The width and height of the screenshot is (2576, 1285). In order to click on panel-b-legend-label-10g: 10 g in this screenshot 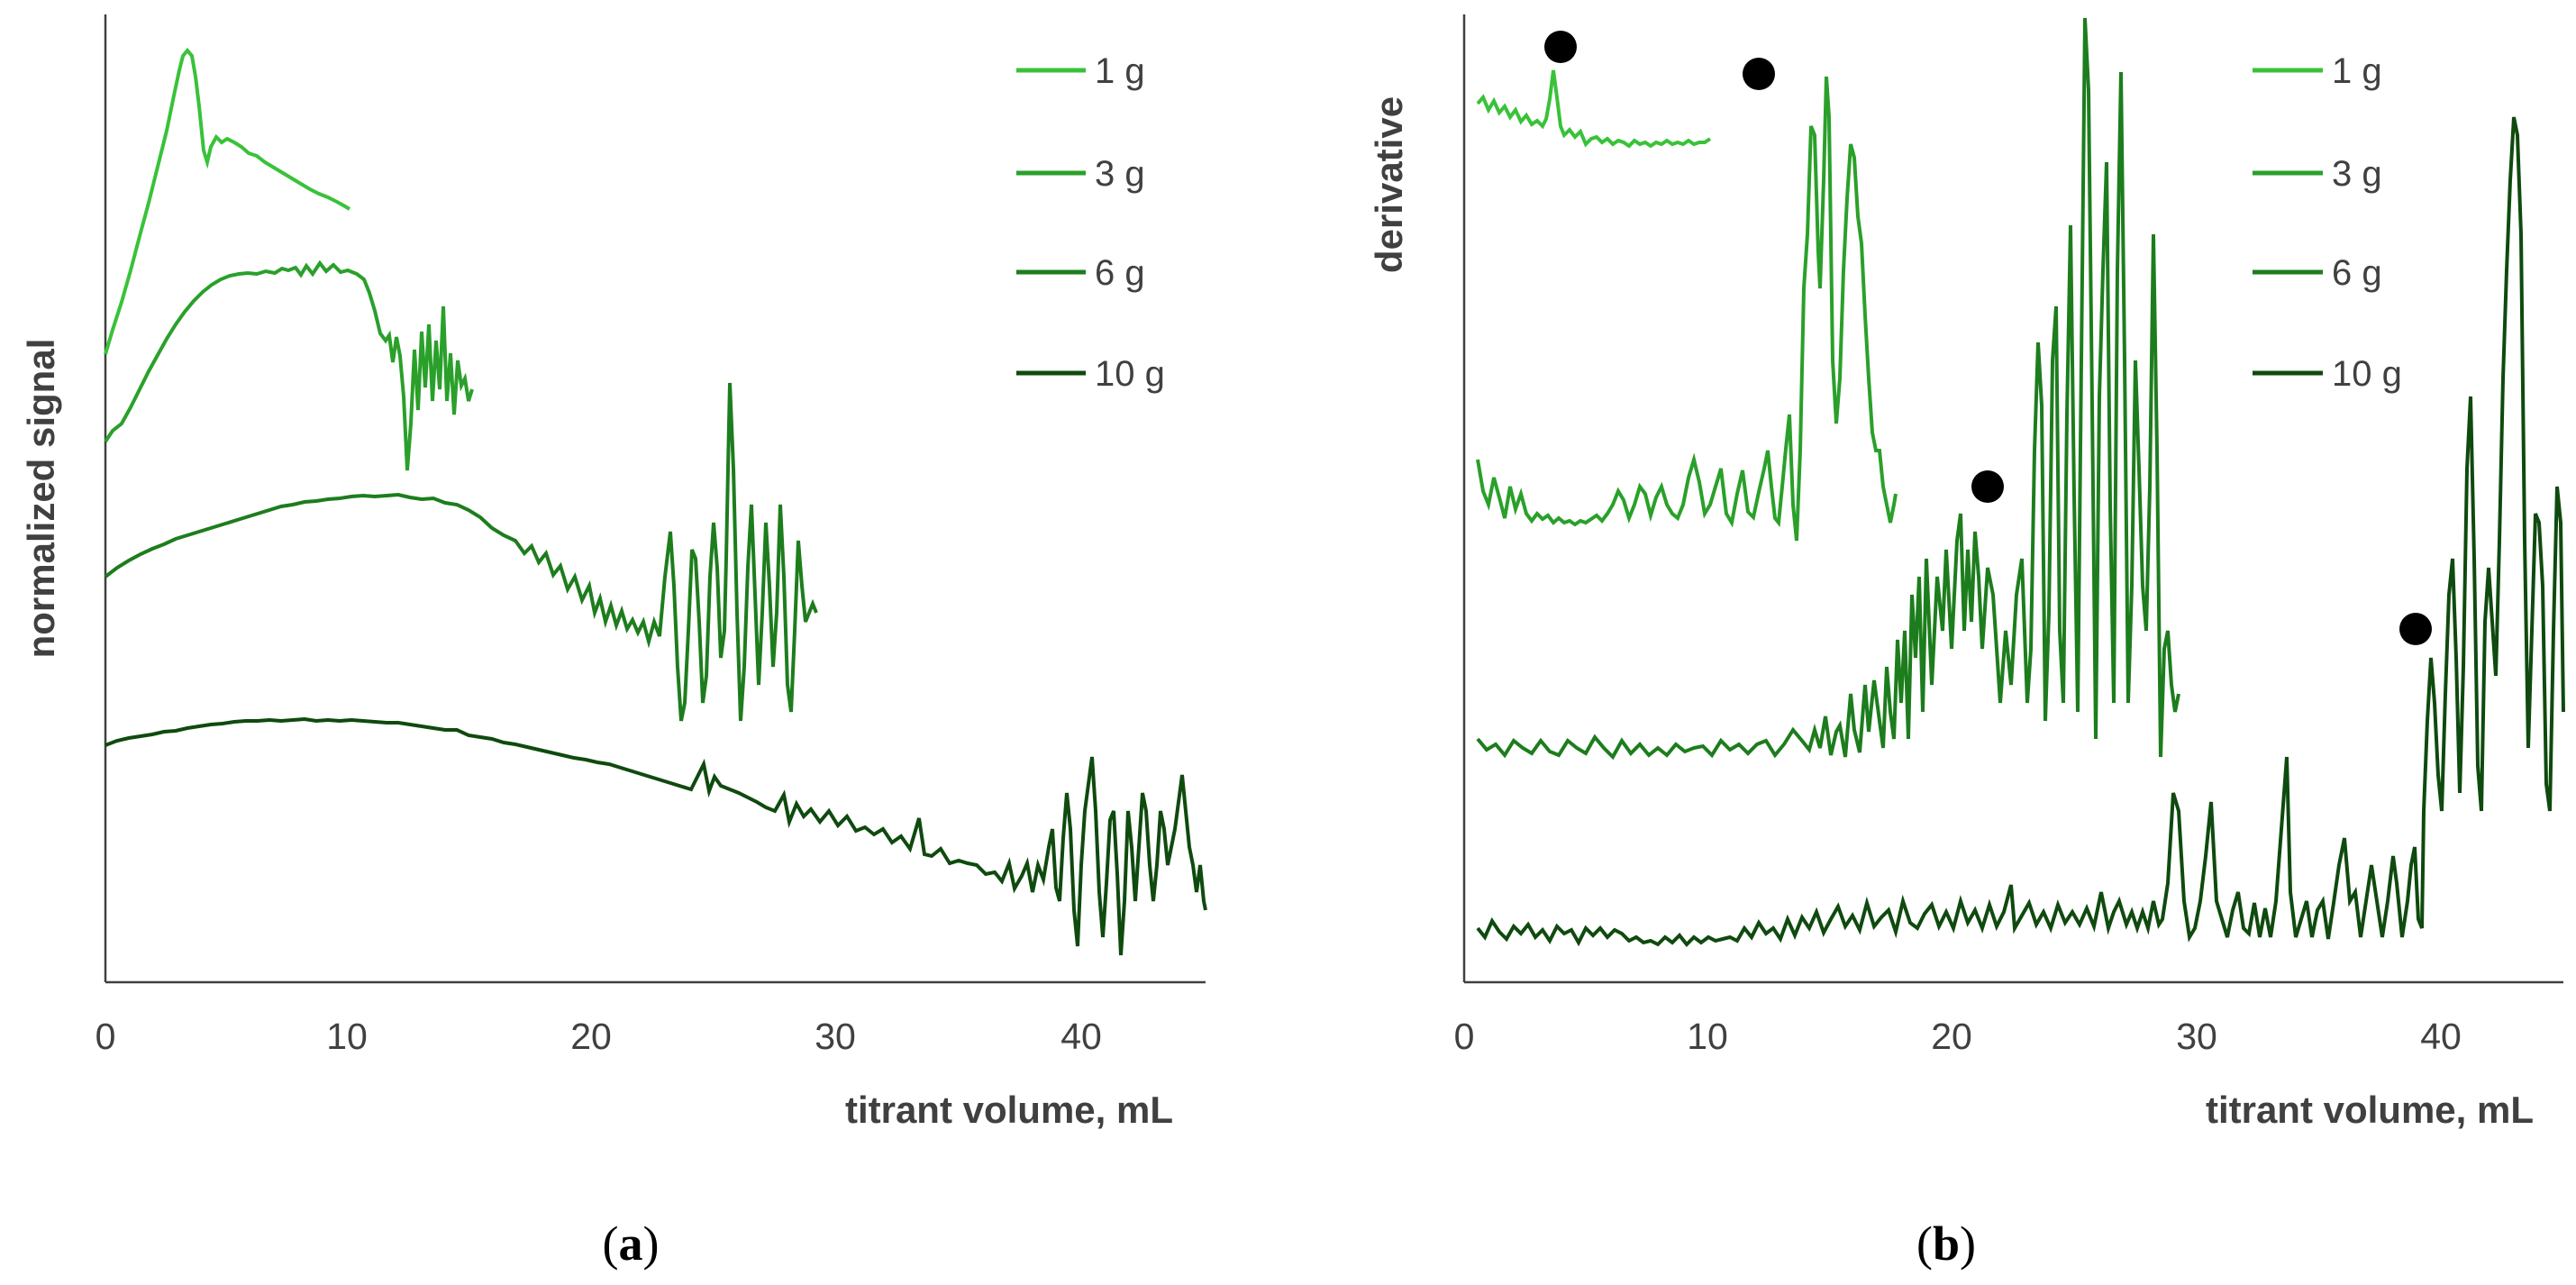, I will do `click(2367, 374)`.